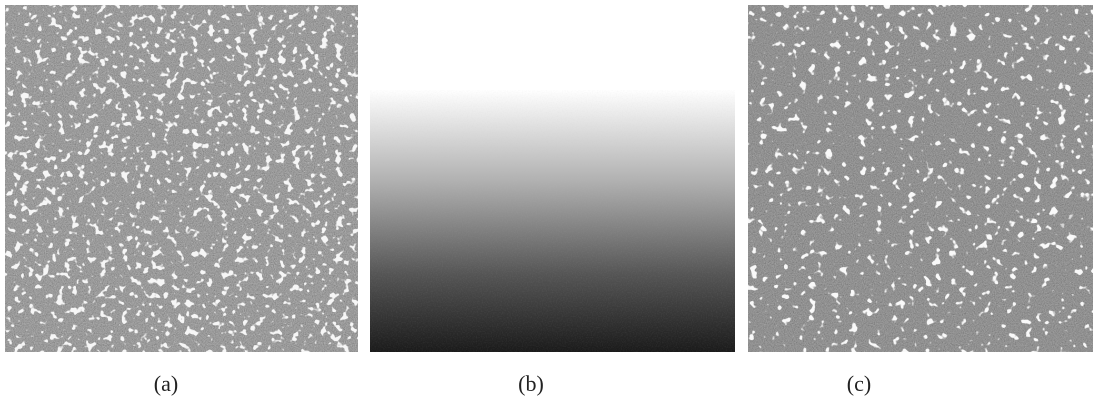  What do you see at coordinates (531, 383) in the screenshot?
I see `panel-label: (b)` at bounding box center [531, 383].